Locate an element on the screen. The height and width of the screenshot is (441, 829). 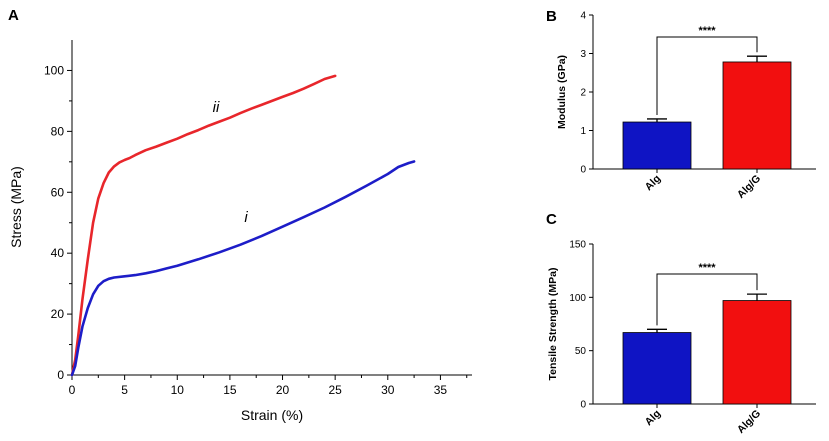
x-tick-label: 30 is located at coordinates (388, 390).